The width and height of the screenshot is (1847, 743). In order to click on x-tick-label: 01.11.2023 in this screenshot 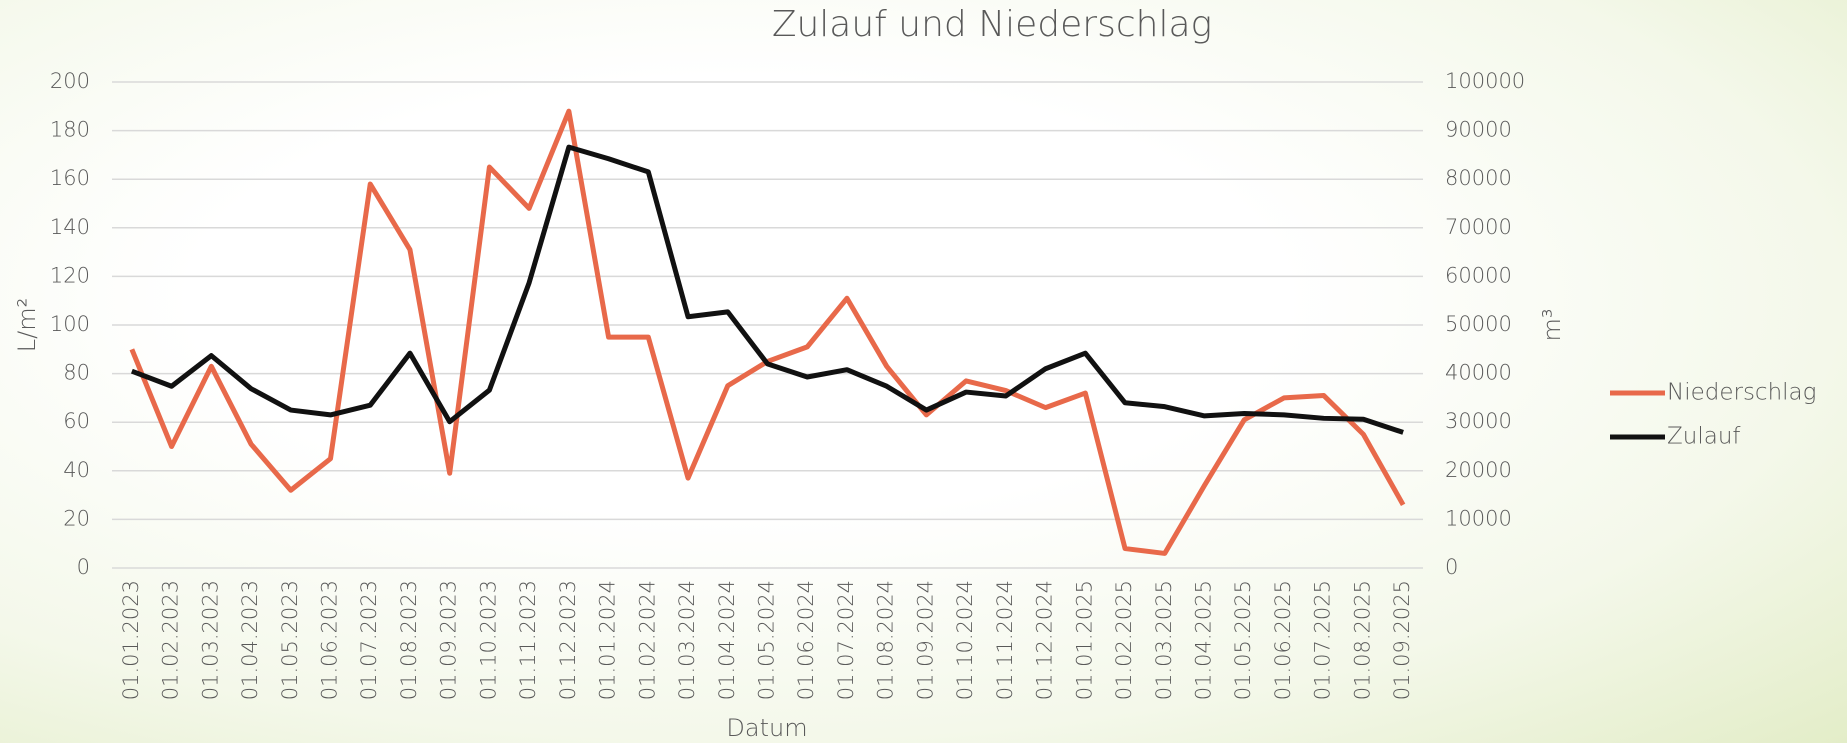, I will do `click(528, 640)`.